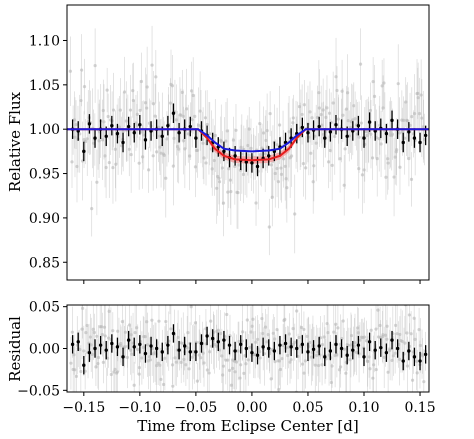 Image resolution: width=474 pixels, height=439 pixels. What do you see at coordinates (83, 408) in the screenshot?
I see `x-tick-label: −0.15` at bounding box center [83, 408].